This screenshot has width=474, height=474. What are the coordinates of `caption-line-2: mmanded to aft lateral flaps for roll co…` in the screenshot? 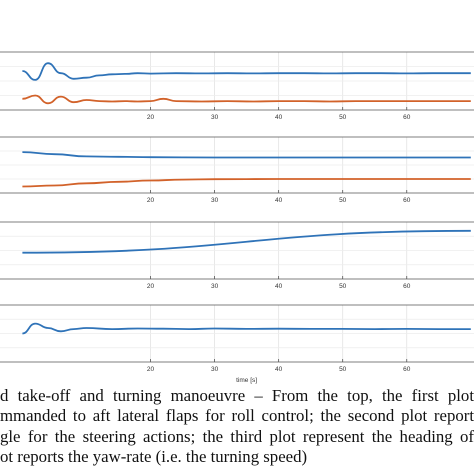 It's located at (237, 416).